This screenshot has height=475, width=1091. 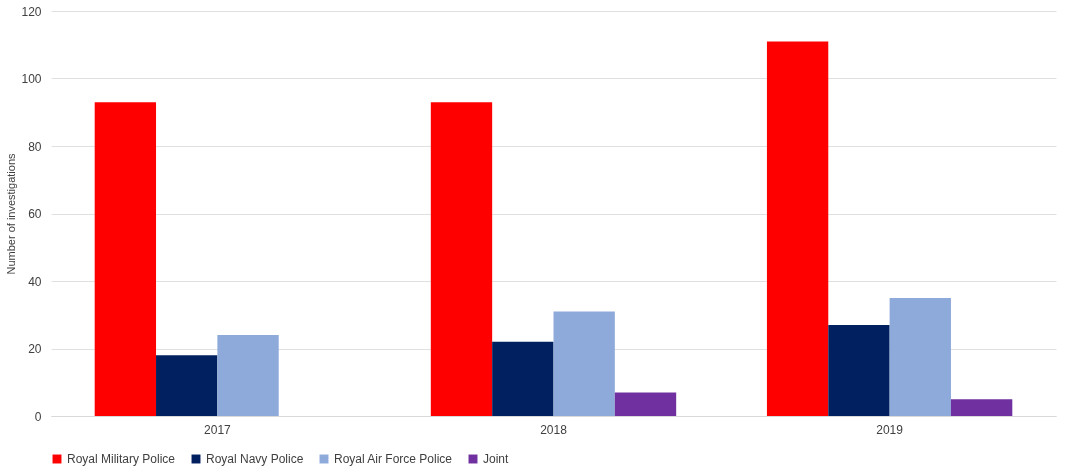 What do you see at coordinates (35, 146) in the screenshot?
I see `y-tick-label: 80` at bounding box center [35, 146].